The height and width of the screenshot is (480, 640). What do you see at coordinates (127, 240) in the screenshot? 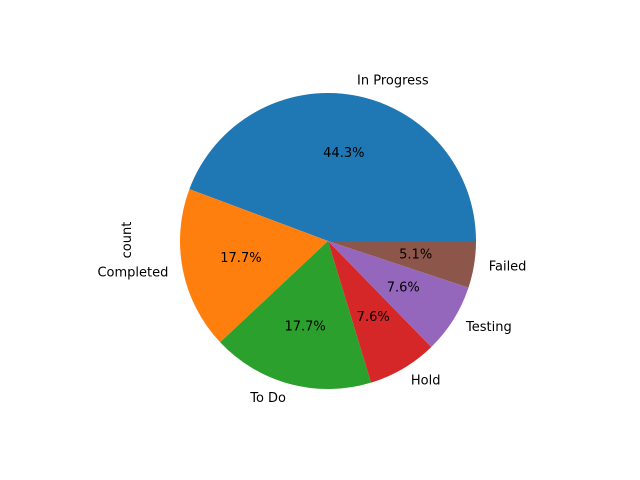
I see `y-axis-label: count` at bounding box center [127, 240].